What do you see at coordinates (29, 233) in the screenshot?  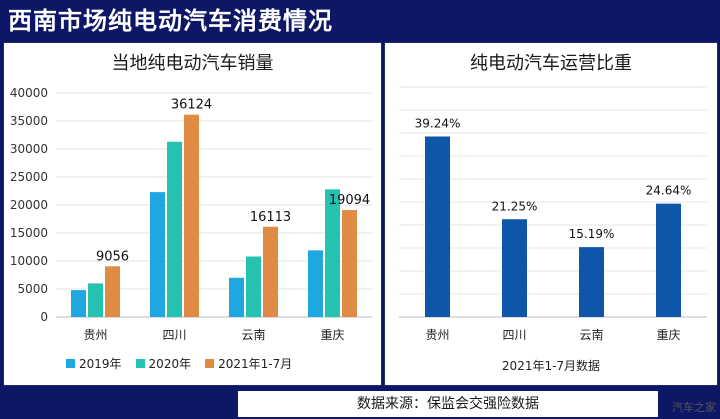 I see `sales-ytick-label: 15000` at bounding box center [29, 233].